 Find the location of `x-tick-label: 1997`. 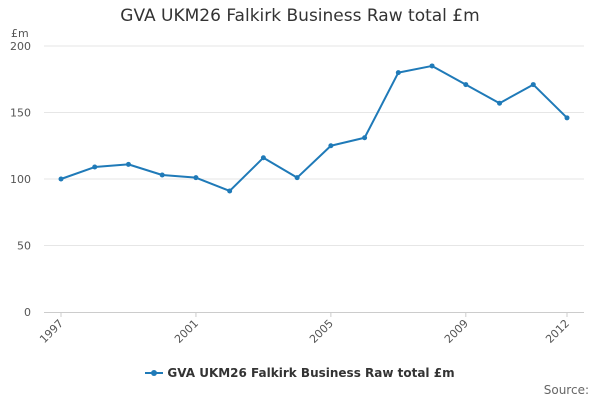

x-tick-label: 1997 is located at coordinates (51, 331).